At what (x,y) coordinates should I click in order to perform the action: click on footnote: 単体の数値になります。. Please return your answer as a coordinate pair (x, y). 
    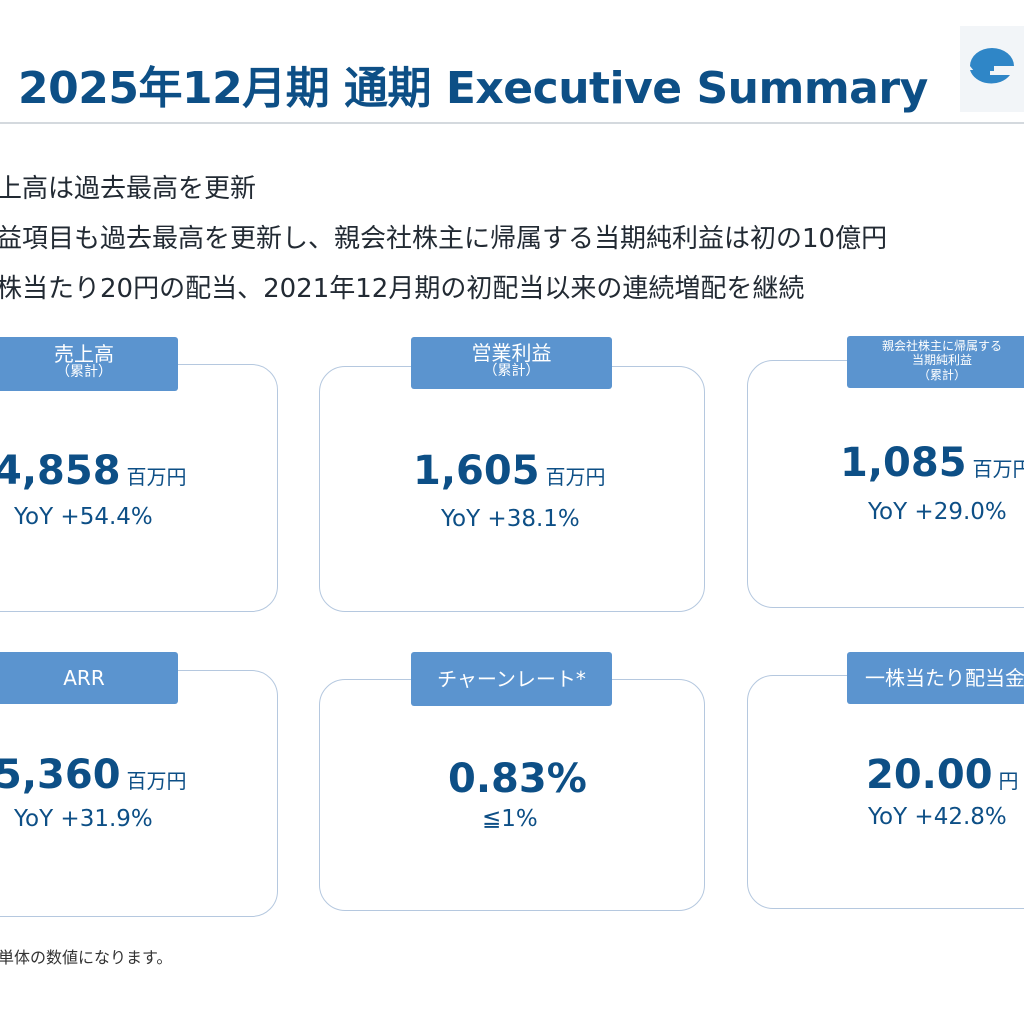
    Looking at the image, I should click on (86, 957).